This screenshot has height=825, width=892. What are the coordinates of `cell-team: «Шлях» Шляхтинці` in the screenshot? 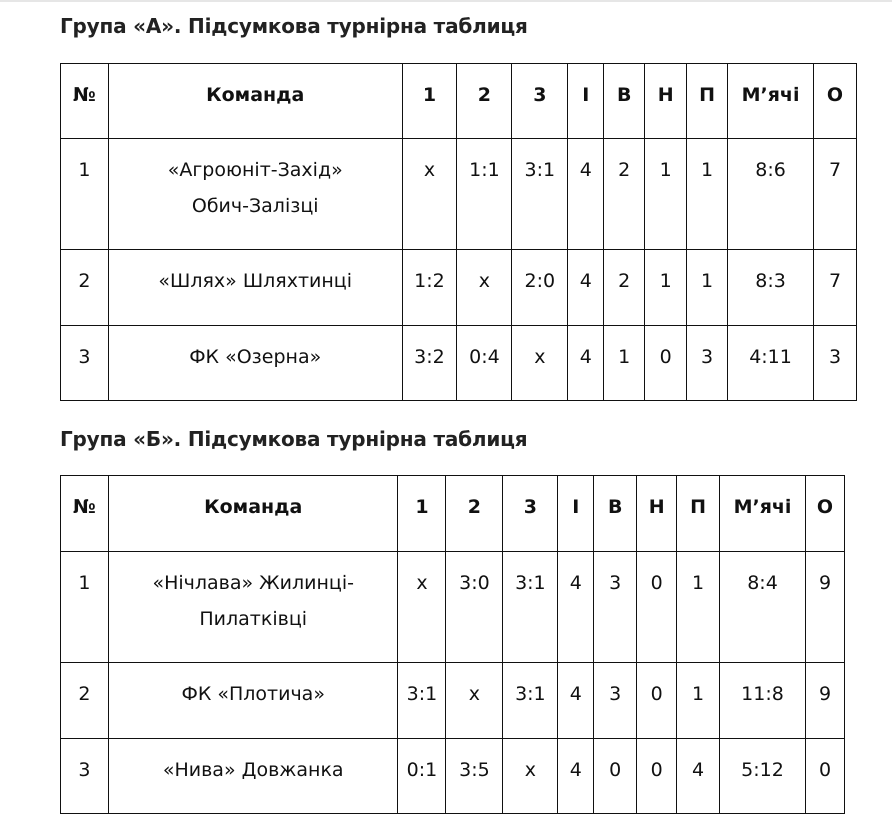 It's located at (255, 287).